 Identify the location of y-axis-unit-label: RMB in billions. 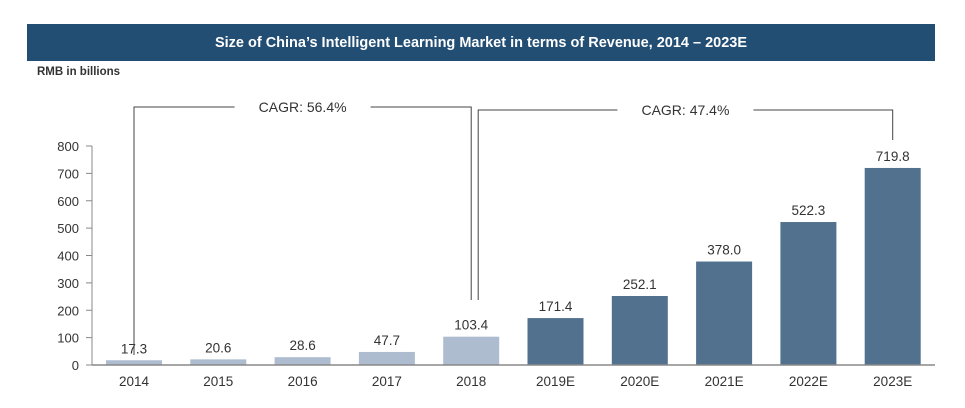
(79, 72).